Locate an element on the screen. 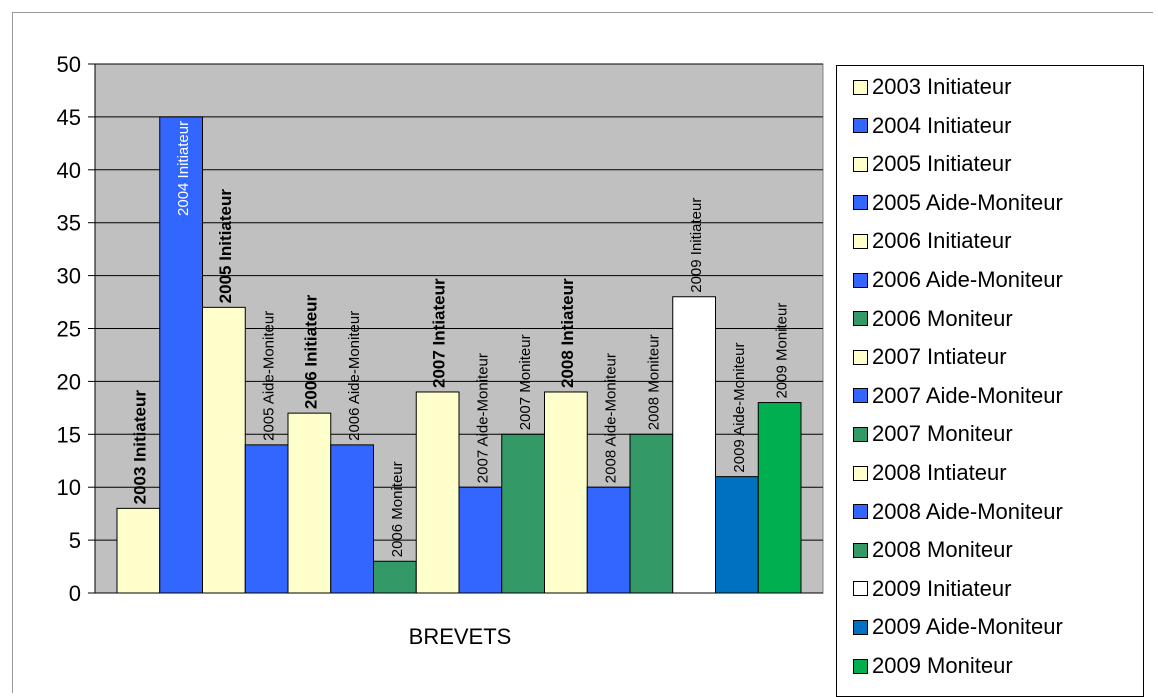  y-tick-label: 5 is located at coordinates (75, 540).